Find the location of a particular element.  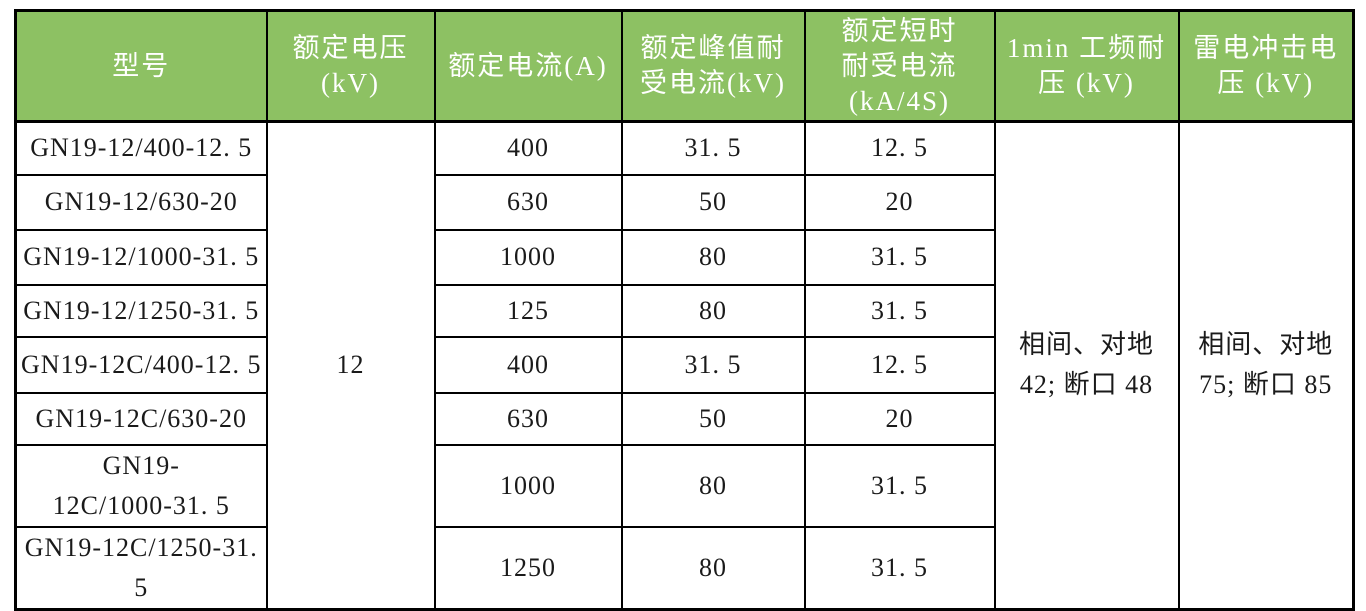

col-header-peak-withstand-current: 额定峰值耐 受电流(kV) is located at coordinates (713, 66).